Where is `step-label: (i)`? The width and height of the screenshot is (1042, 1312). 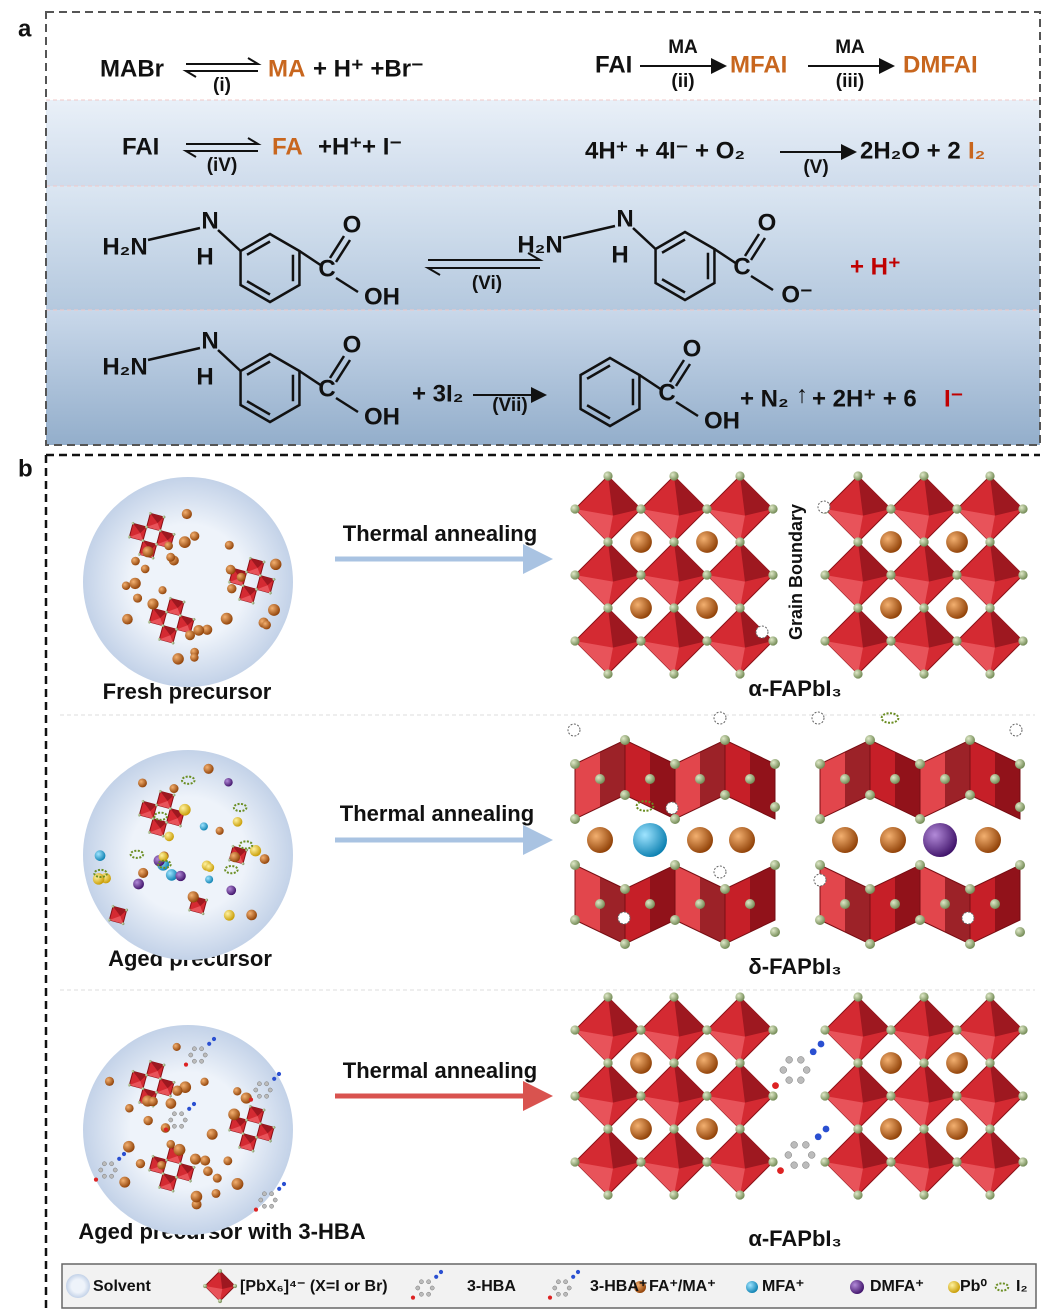 step-label: (i) is located at coordinates (222, 85).